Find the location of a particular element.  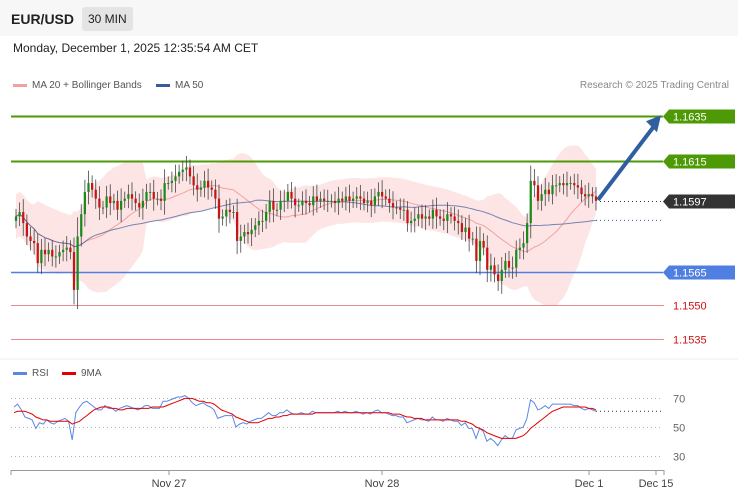

level-1-1597-label: 1.1597 is located at coordinates (690, 203).